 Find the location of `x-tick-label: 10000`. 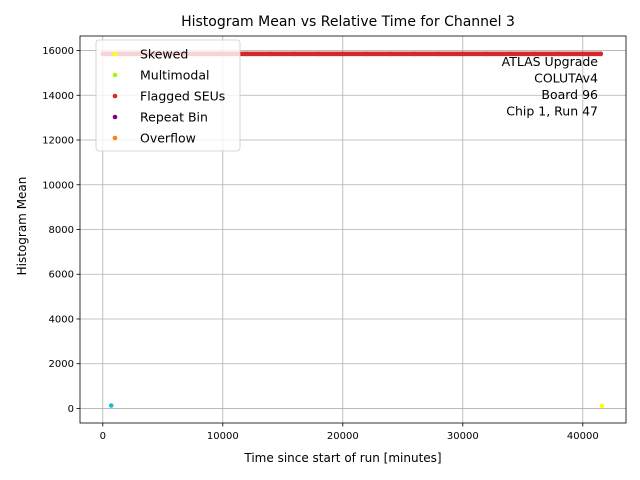

x-tick-label: 10000 is located at coordinates (223, 436).